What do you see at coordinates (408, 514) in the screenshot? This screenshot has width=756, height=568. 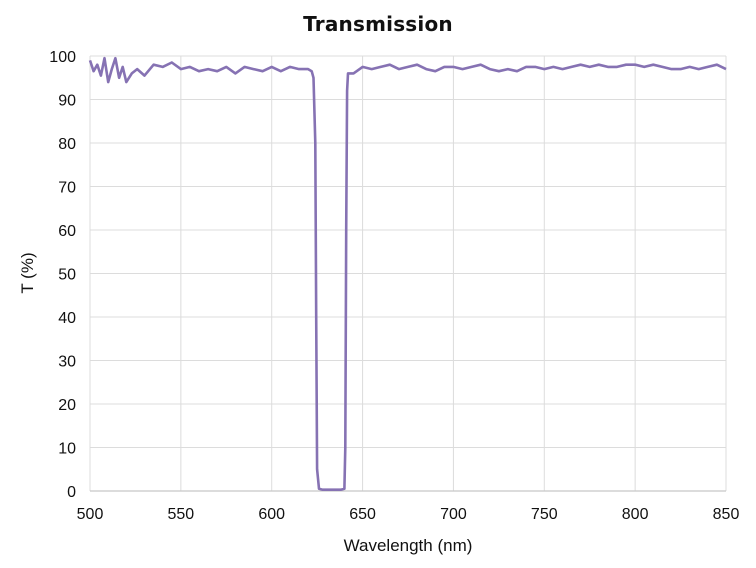 I see `x-axis-ticks: 500 550 600 650 700 750 800 850` at bounding box center [408, 514].